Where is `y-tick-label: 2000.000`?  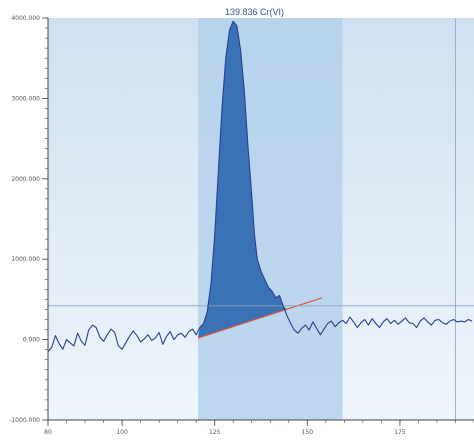 y-tick-label: 2000.000 is located at coordinates (25, 179).